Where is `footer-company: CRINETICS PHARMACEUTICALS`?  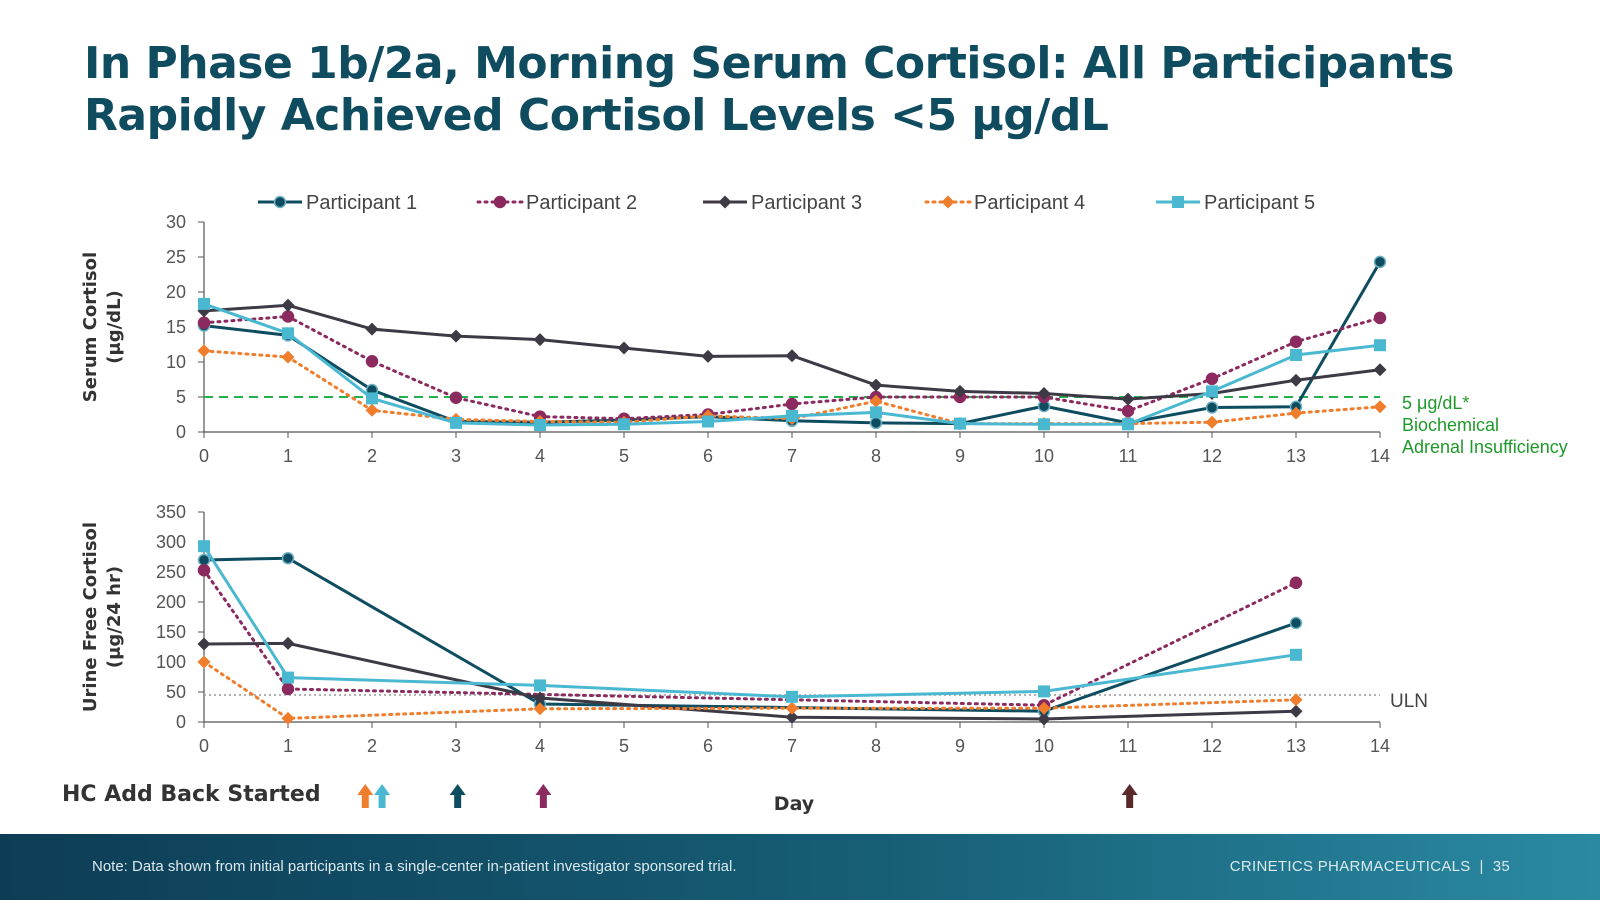
footer-company: CRINETICS PHARMACEUTICALS is located at coordinates (1350, 866).